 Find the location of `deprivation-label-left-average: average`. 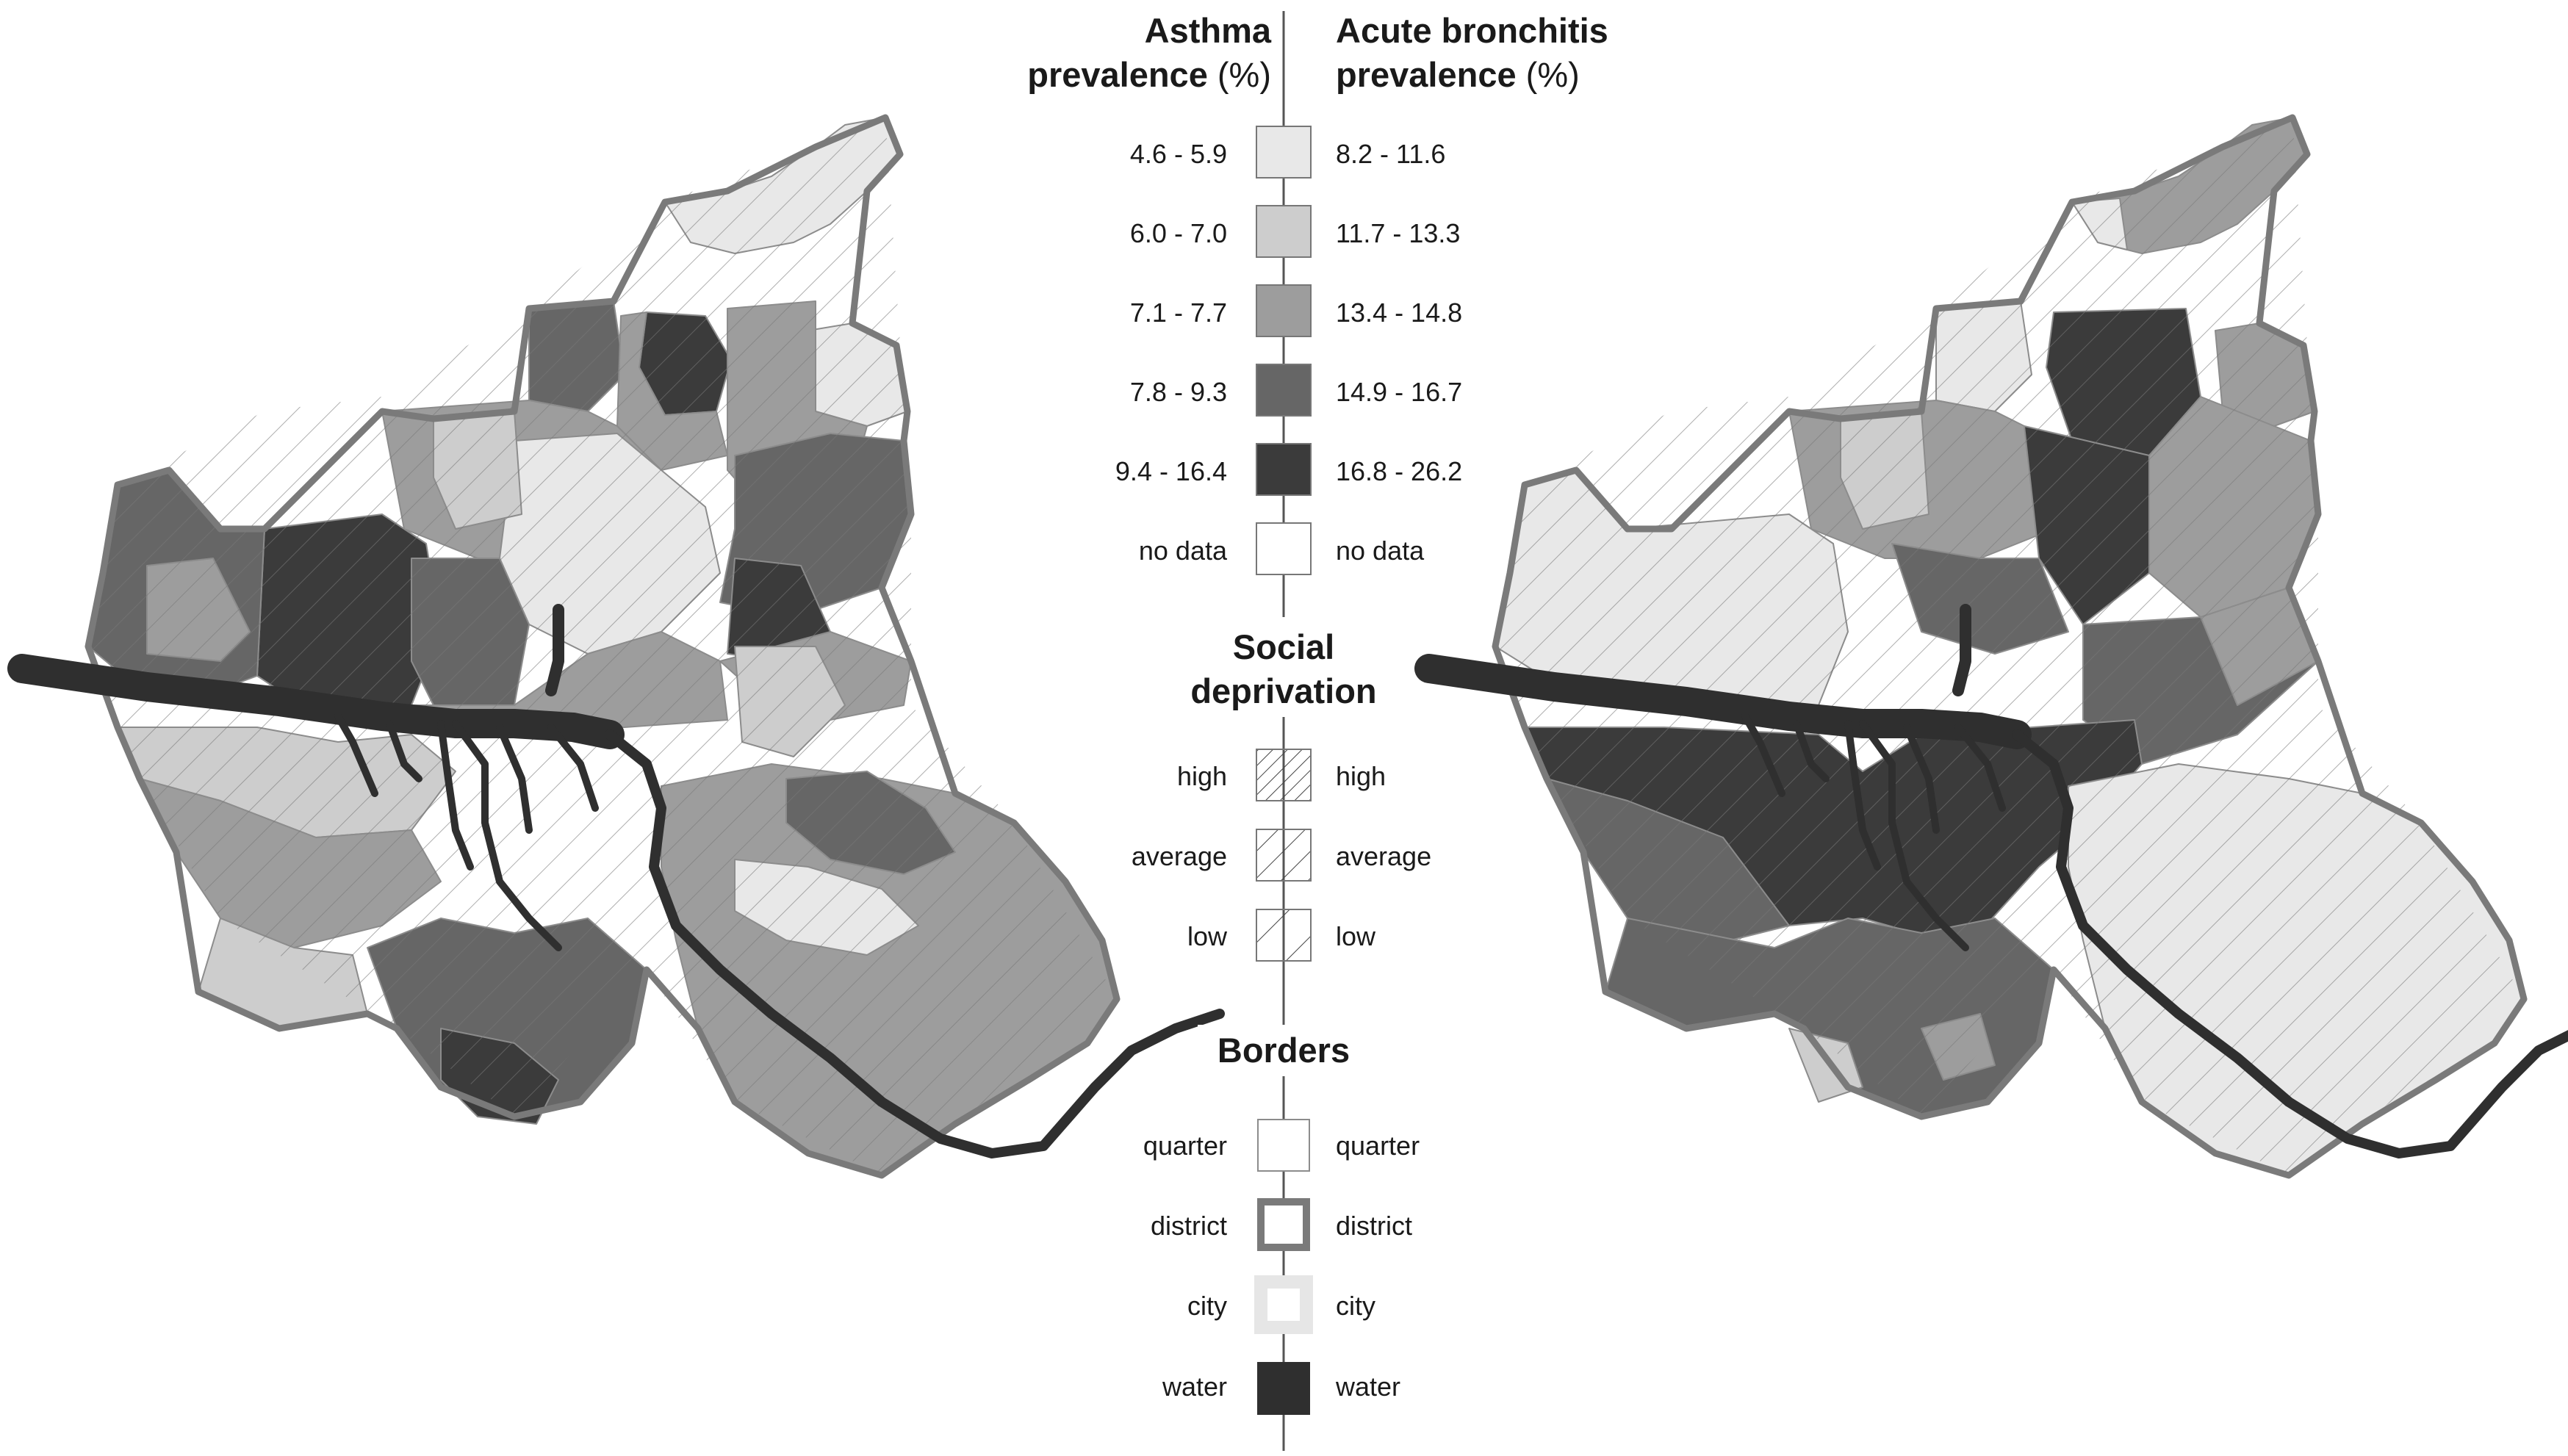

deprivation-label-left-average: average is located at coordinates (1180, 856).